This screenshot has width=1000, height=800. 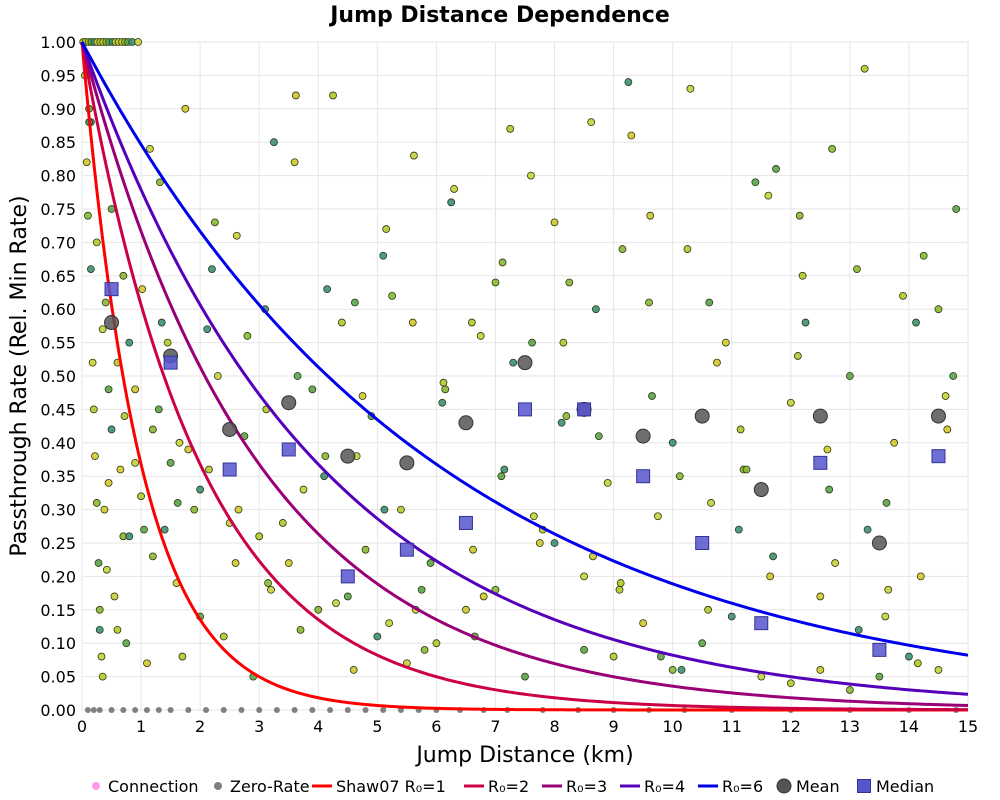 I want to click on x-tick-label: 8, so click(x=554, y=726).